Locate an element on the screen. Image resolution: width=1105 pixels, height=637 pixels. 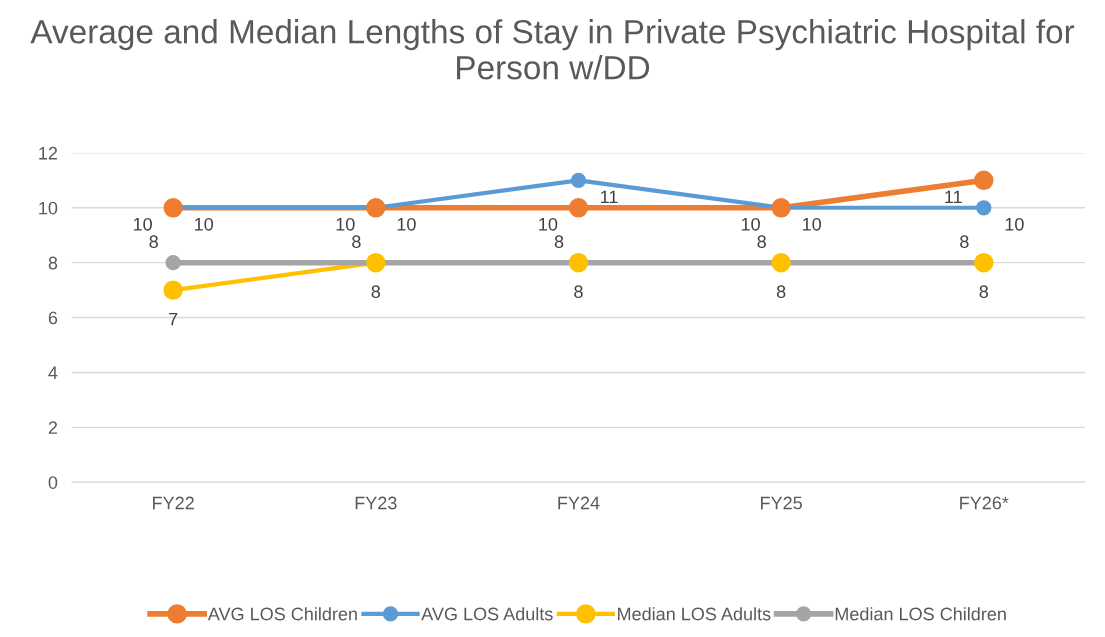
y-tick-label: 10 is located at coordinates (48, 208).